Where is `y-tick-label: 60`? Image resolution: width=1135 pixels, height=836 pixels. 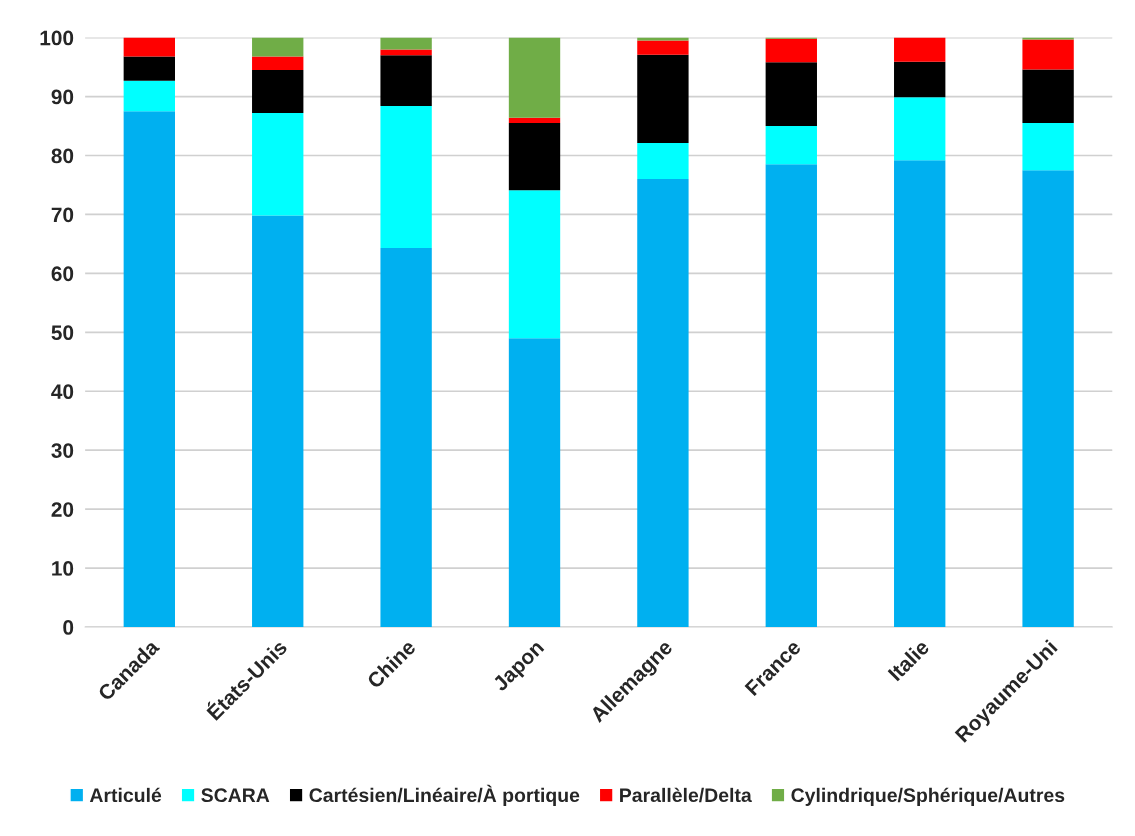 y-tick-label: 60 is located at coordinates (62, 274).